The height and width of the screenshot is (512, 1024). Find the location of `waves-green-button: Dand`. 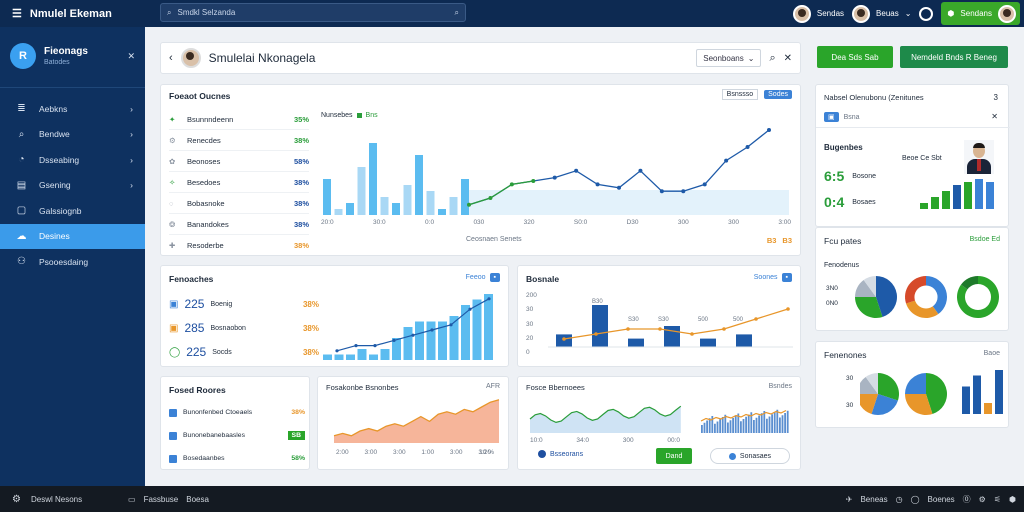

waves-green-button: Dand is located at coordinates (674, 456).